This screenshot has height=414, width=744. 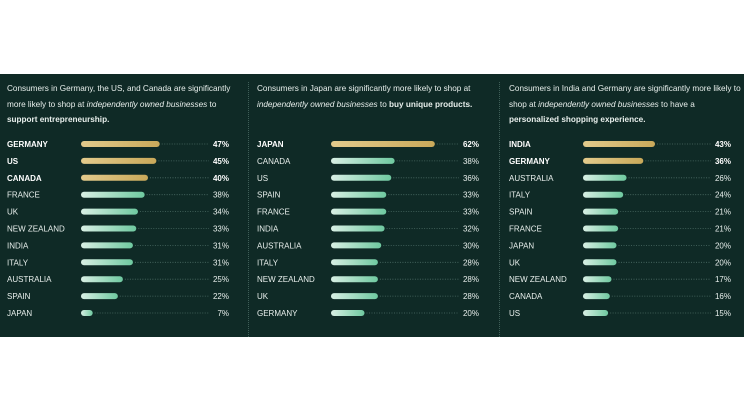 What do you see at coordinates (221, 262) in the screenshot?
I see `value-label: 31%` at bounding box center [221, 262].